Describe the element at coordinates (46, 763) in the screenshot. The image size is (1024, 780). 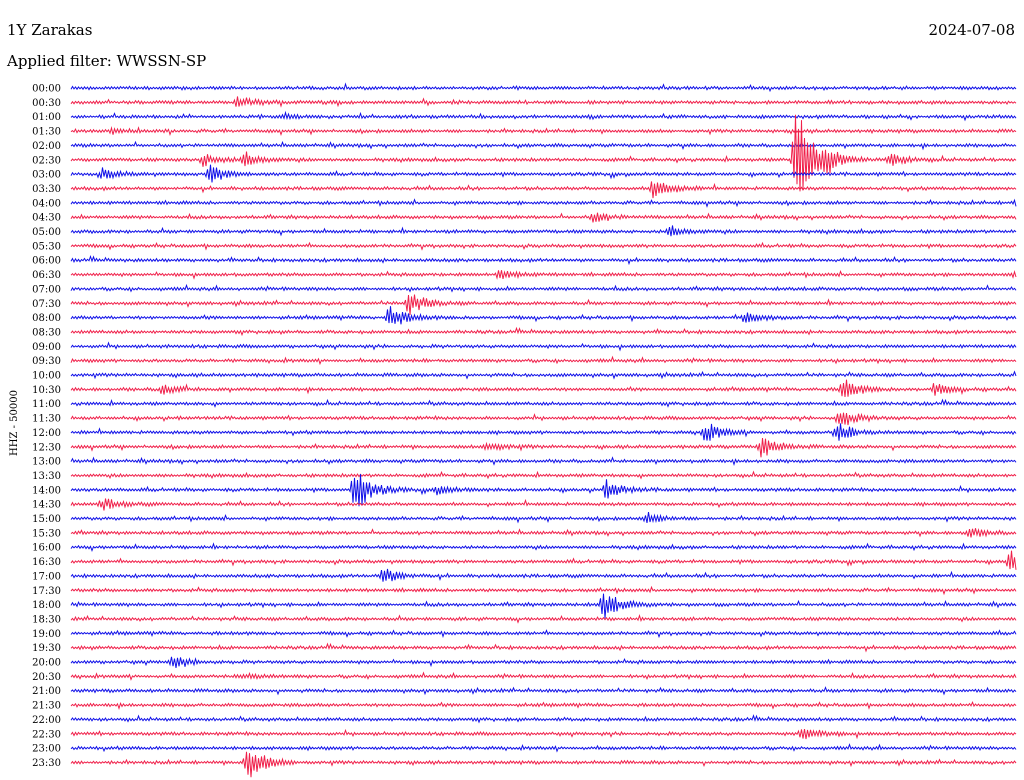
I see `row-label: 23:30` at that location.